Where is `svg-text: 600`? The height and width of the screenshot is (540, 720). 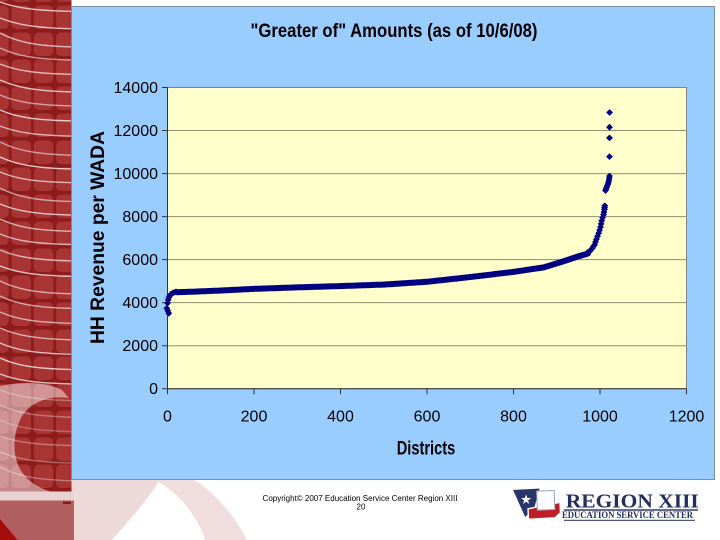 svg-text: 600 is located at coordinates (427, 417).